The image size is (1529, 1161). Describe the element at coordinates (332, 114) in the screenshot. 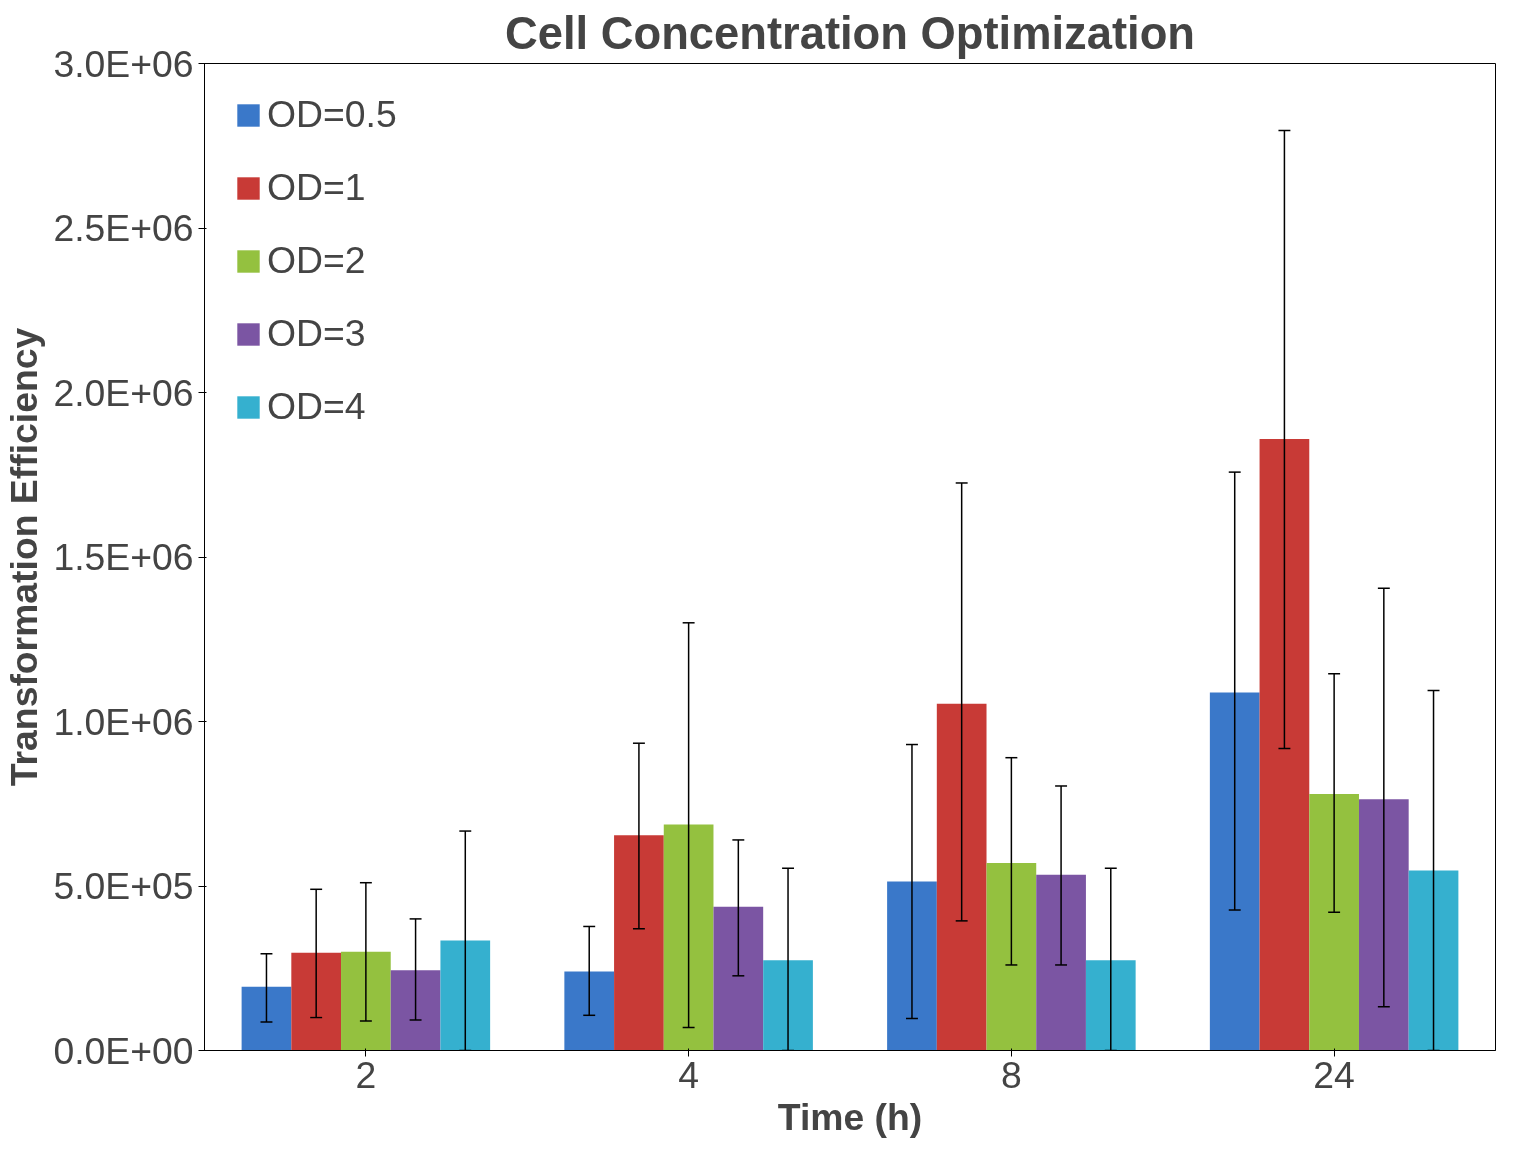

I see `legend-label: OD=0.5` at that location.